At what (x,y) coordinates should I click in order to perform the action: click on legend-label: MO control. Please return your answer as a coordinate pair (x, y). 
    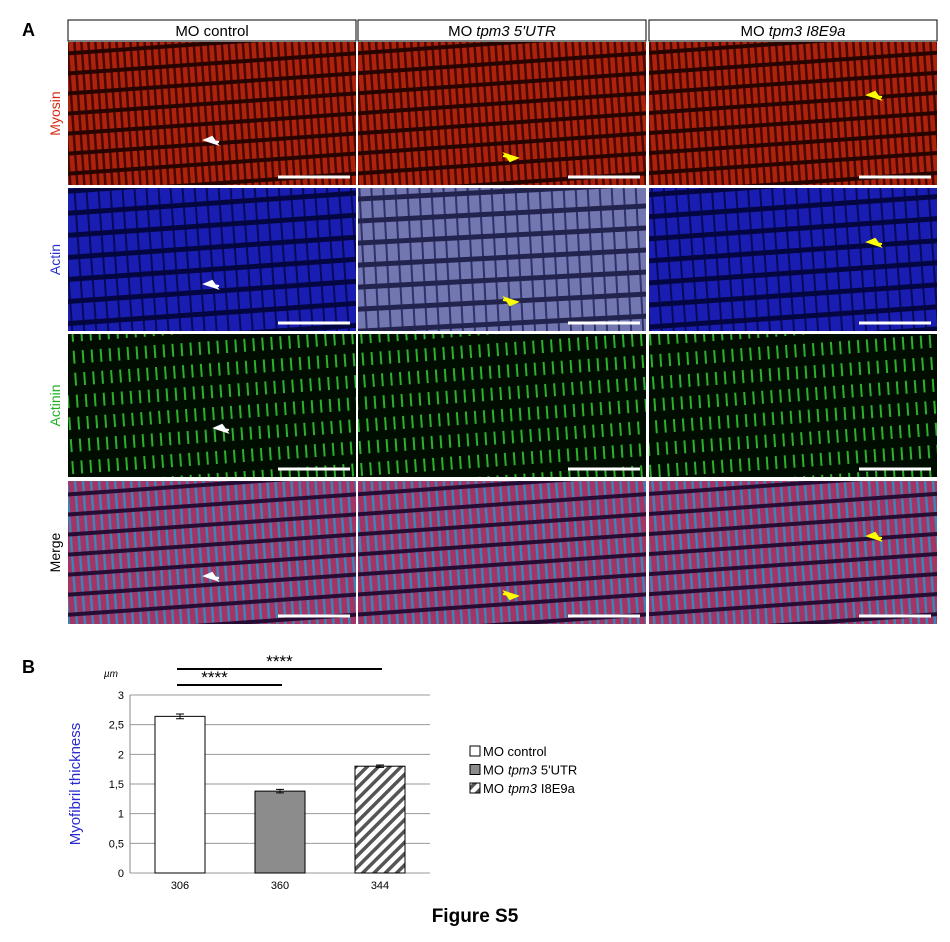
    Looking at the image, I should click on (515, 751).